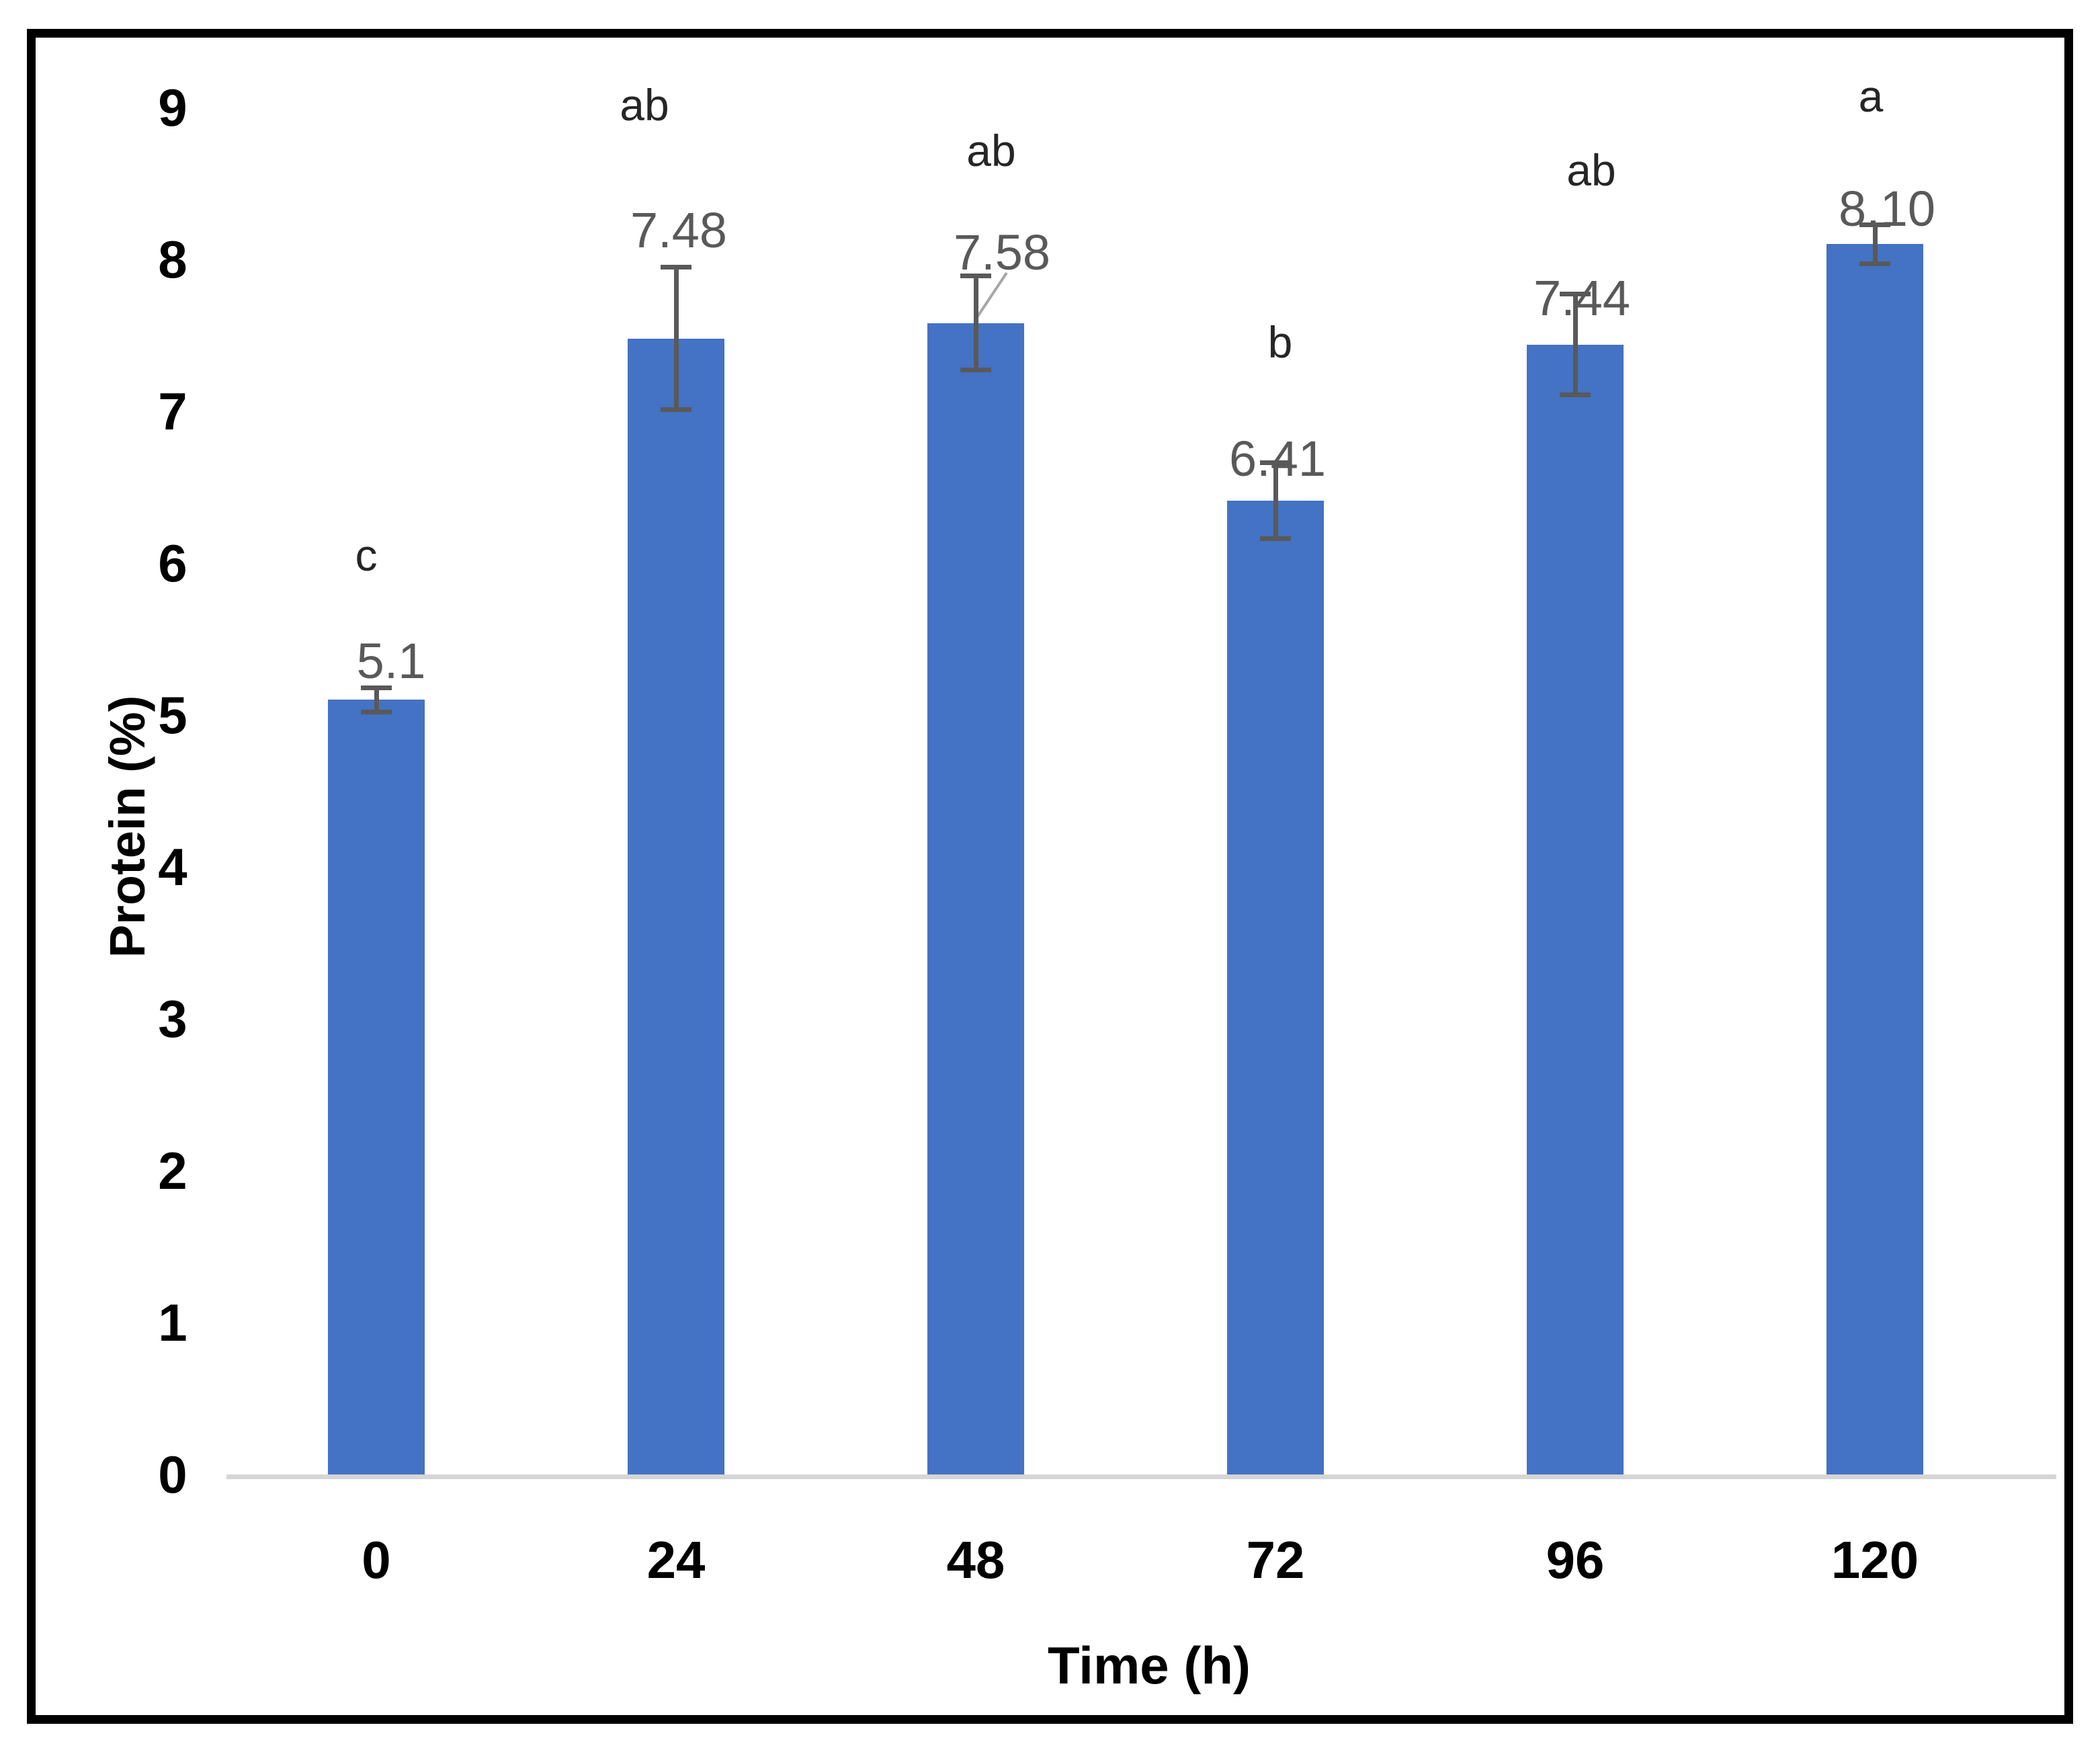  What do you see at coordinates (1275, 987) in the screenshot?
I see `bar-72h` at bounding box center [1275, 987].